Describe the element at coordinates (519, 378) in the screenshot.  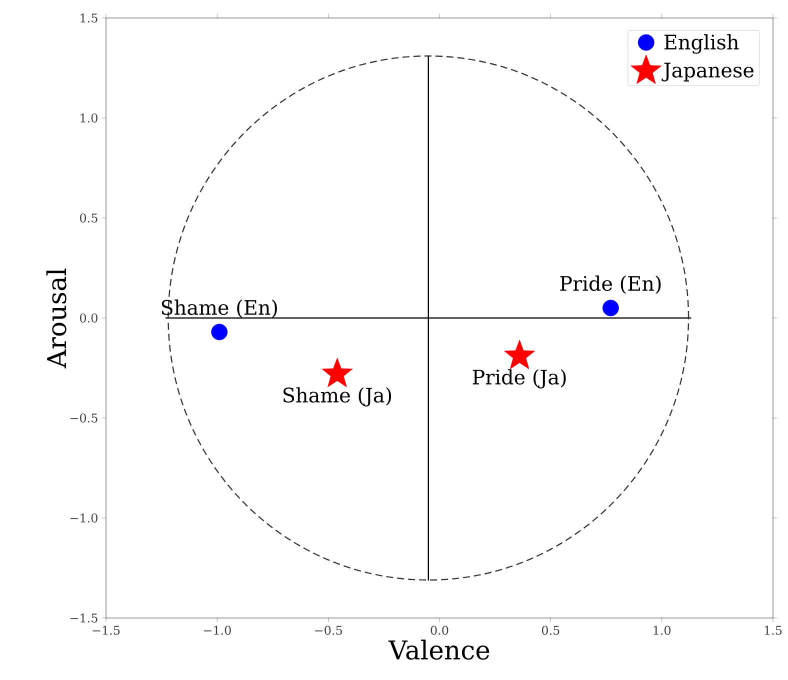
I see `annotation: Pride (Ja)` at that location.